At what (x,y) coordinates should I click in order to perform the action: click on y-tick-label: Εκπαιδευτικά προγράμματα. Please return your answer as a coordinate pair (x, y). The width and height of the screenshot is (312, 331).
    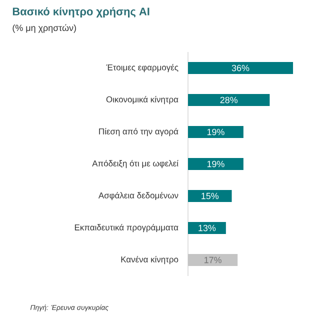
    Looking at the image, I should click on (126, 228).